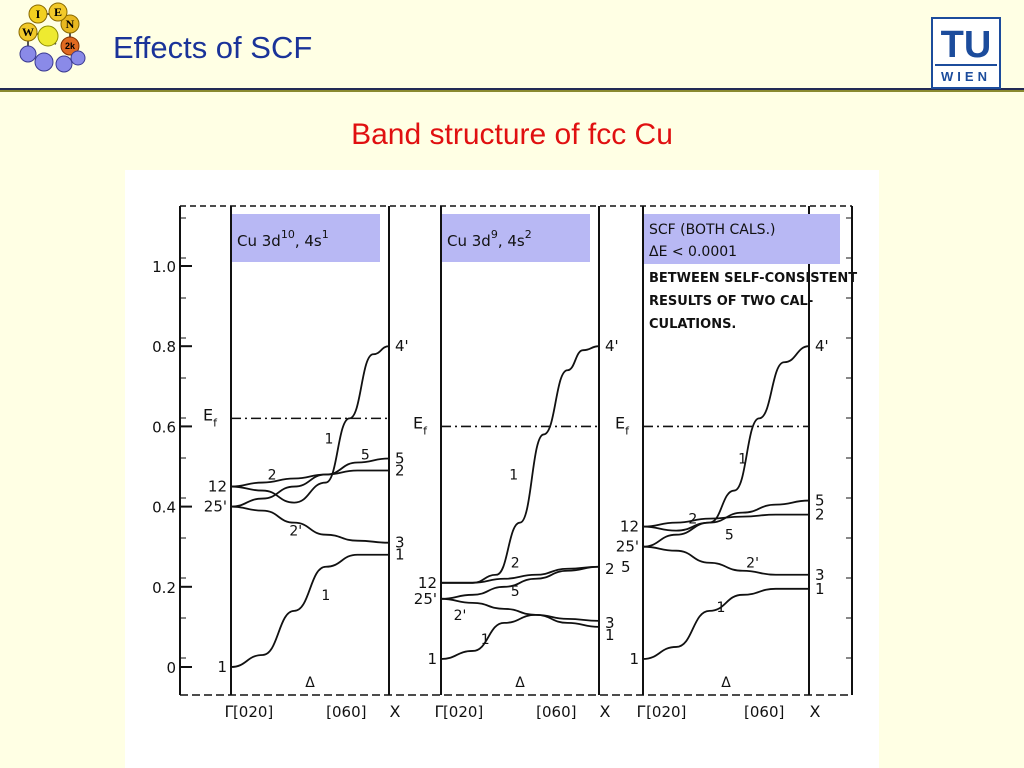 Image resolution: width=1024 pixels, height=768 pixels. What do you see at coordinates (164, 267) in the screenshot?
I see `y-tick-label: 1.0` at bounding box center [164, 267].